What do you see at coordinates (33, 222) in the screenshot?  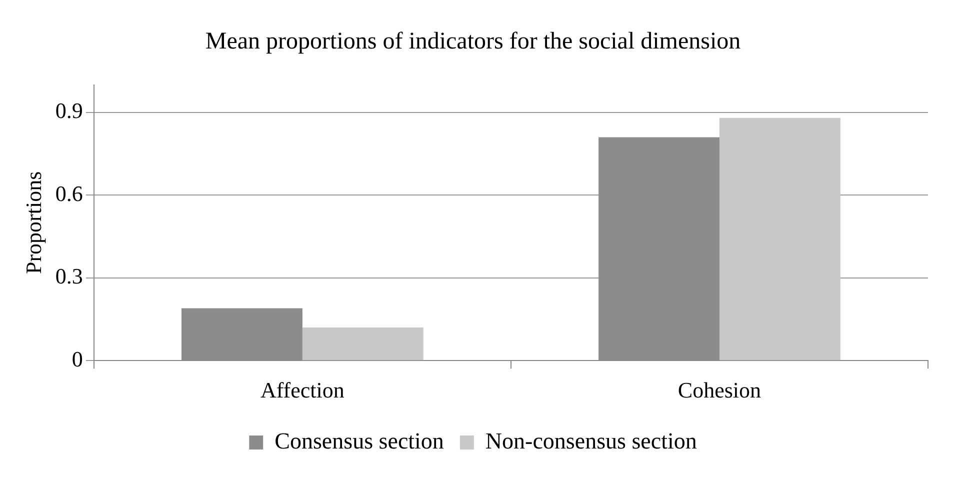 I see `y-axis-title: Proportions` at bounding box center [33, 222].